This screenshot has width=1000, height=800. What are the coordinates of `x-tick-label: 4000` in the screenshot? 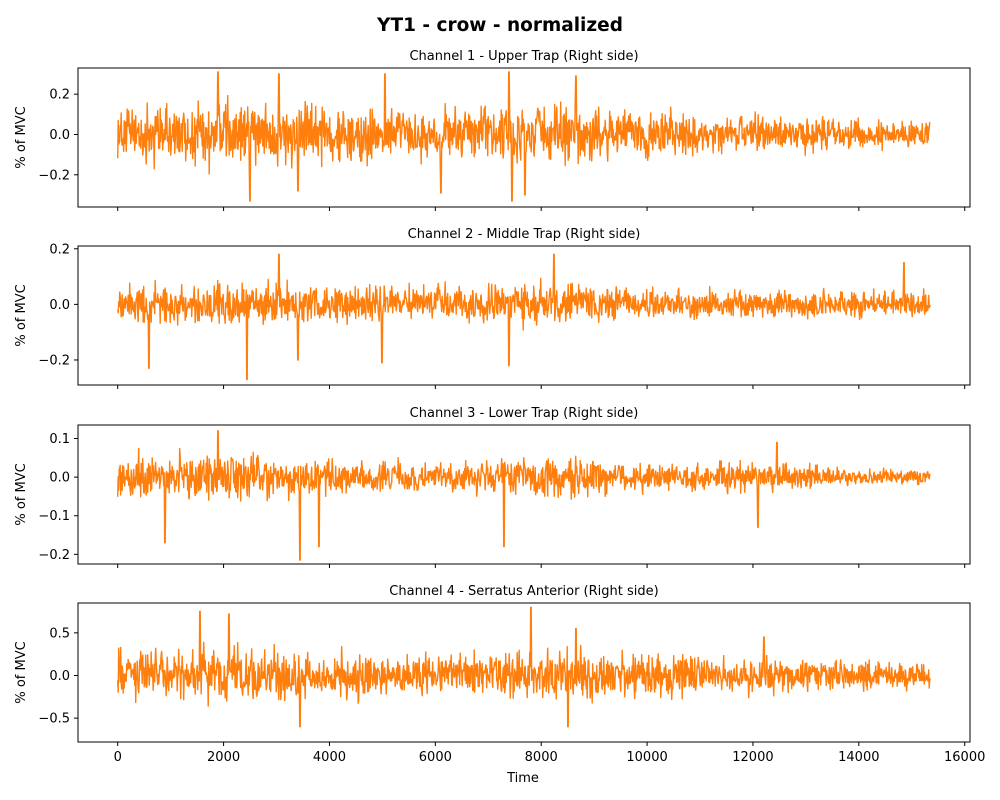 It's located at (329, 757).